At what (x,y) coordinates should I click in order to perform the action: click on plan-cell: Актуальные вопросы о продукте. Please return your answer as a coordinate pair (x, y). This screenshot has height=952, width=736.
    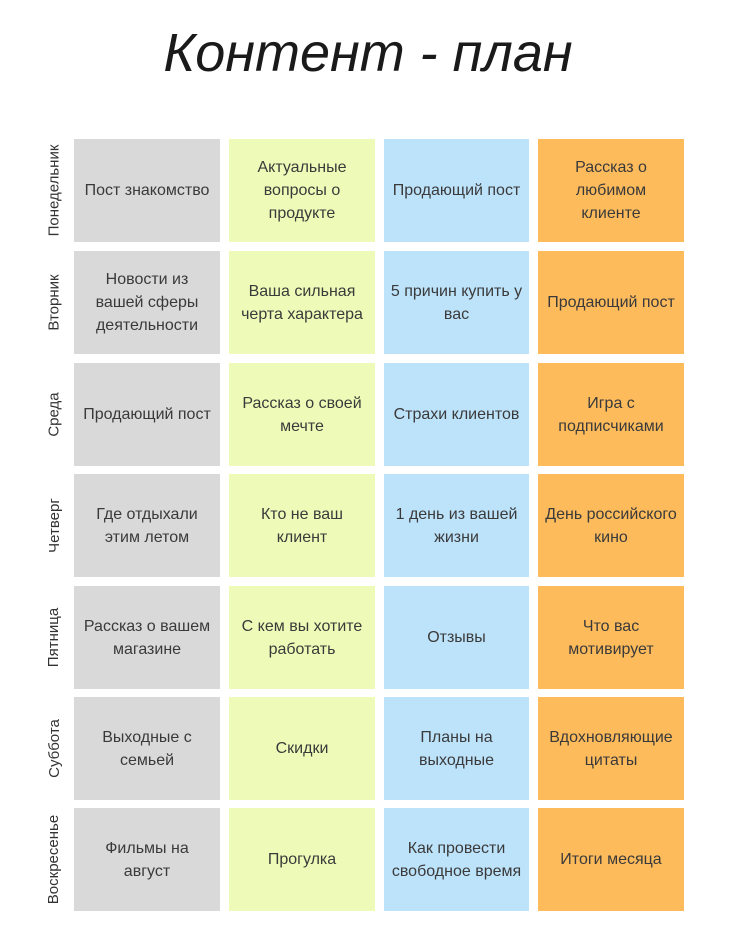
    Looking at the image, I should click on (302, 190).